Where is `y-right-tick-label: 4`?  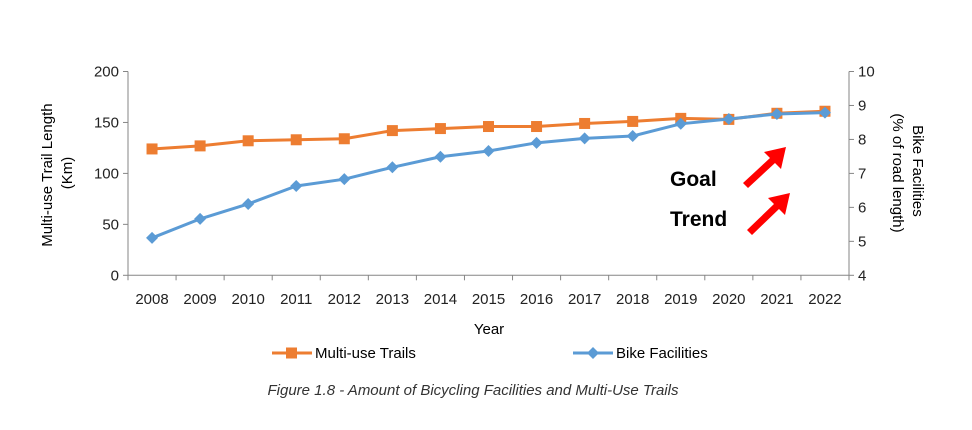 y-right-tick-label: 4 is located at coordinates (862, 275).